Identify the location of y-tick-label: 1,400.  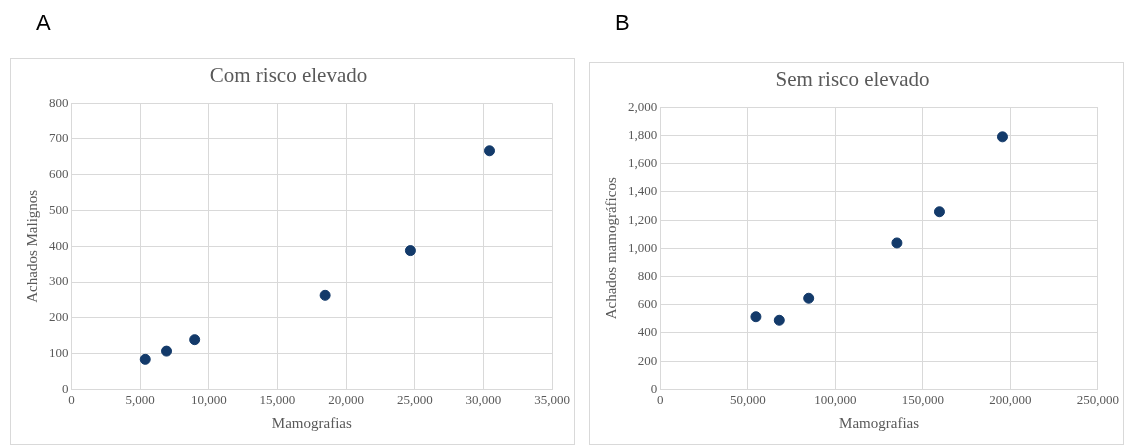
(643, 191).